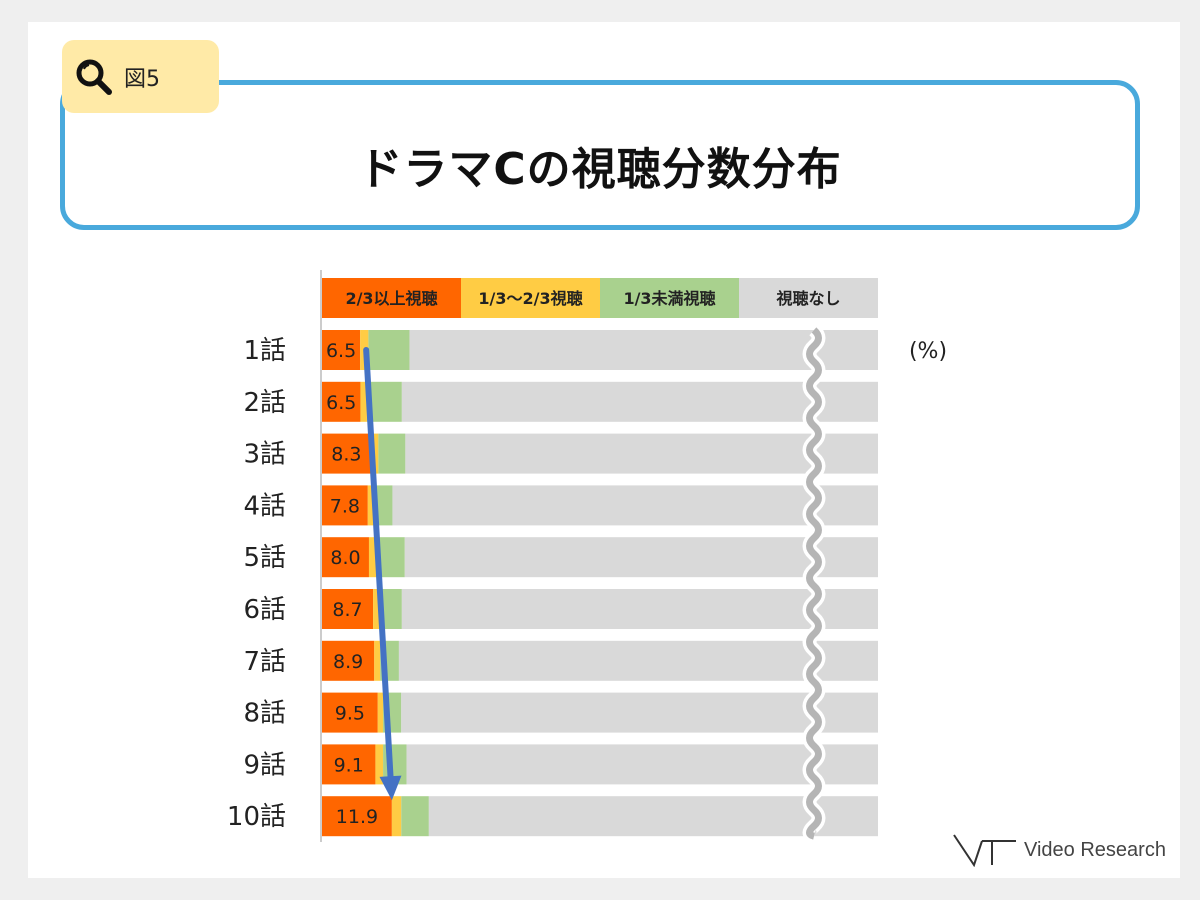 The image size is (1200, 900). I want to click on video-research-logo: Video Research, so click(1059, 850).